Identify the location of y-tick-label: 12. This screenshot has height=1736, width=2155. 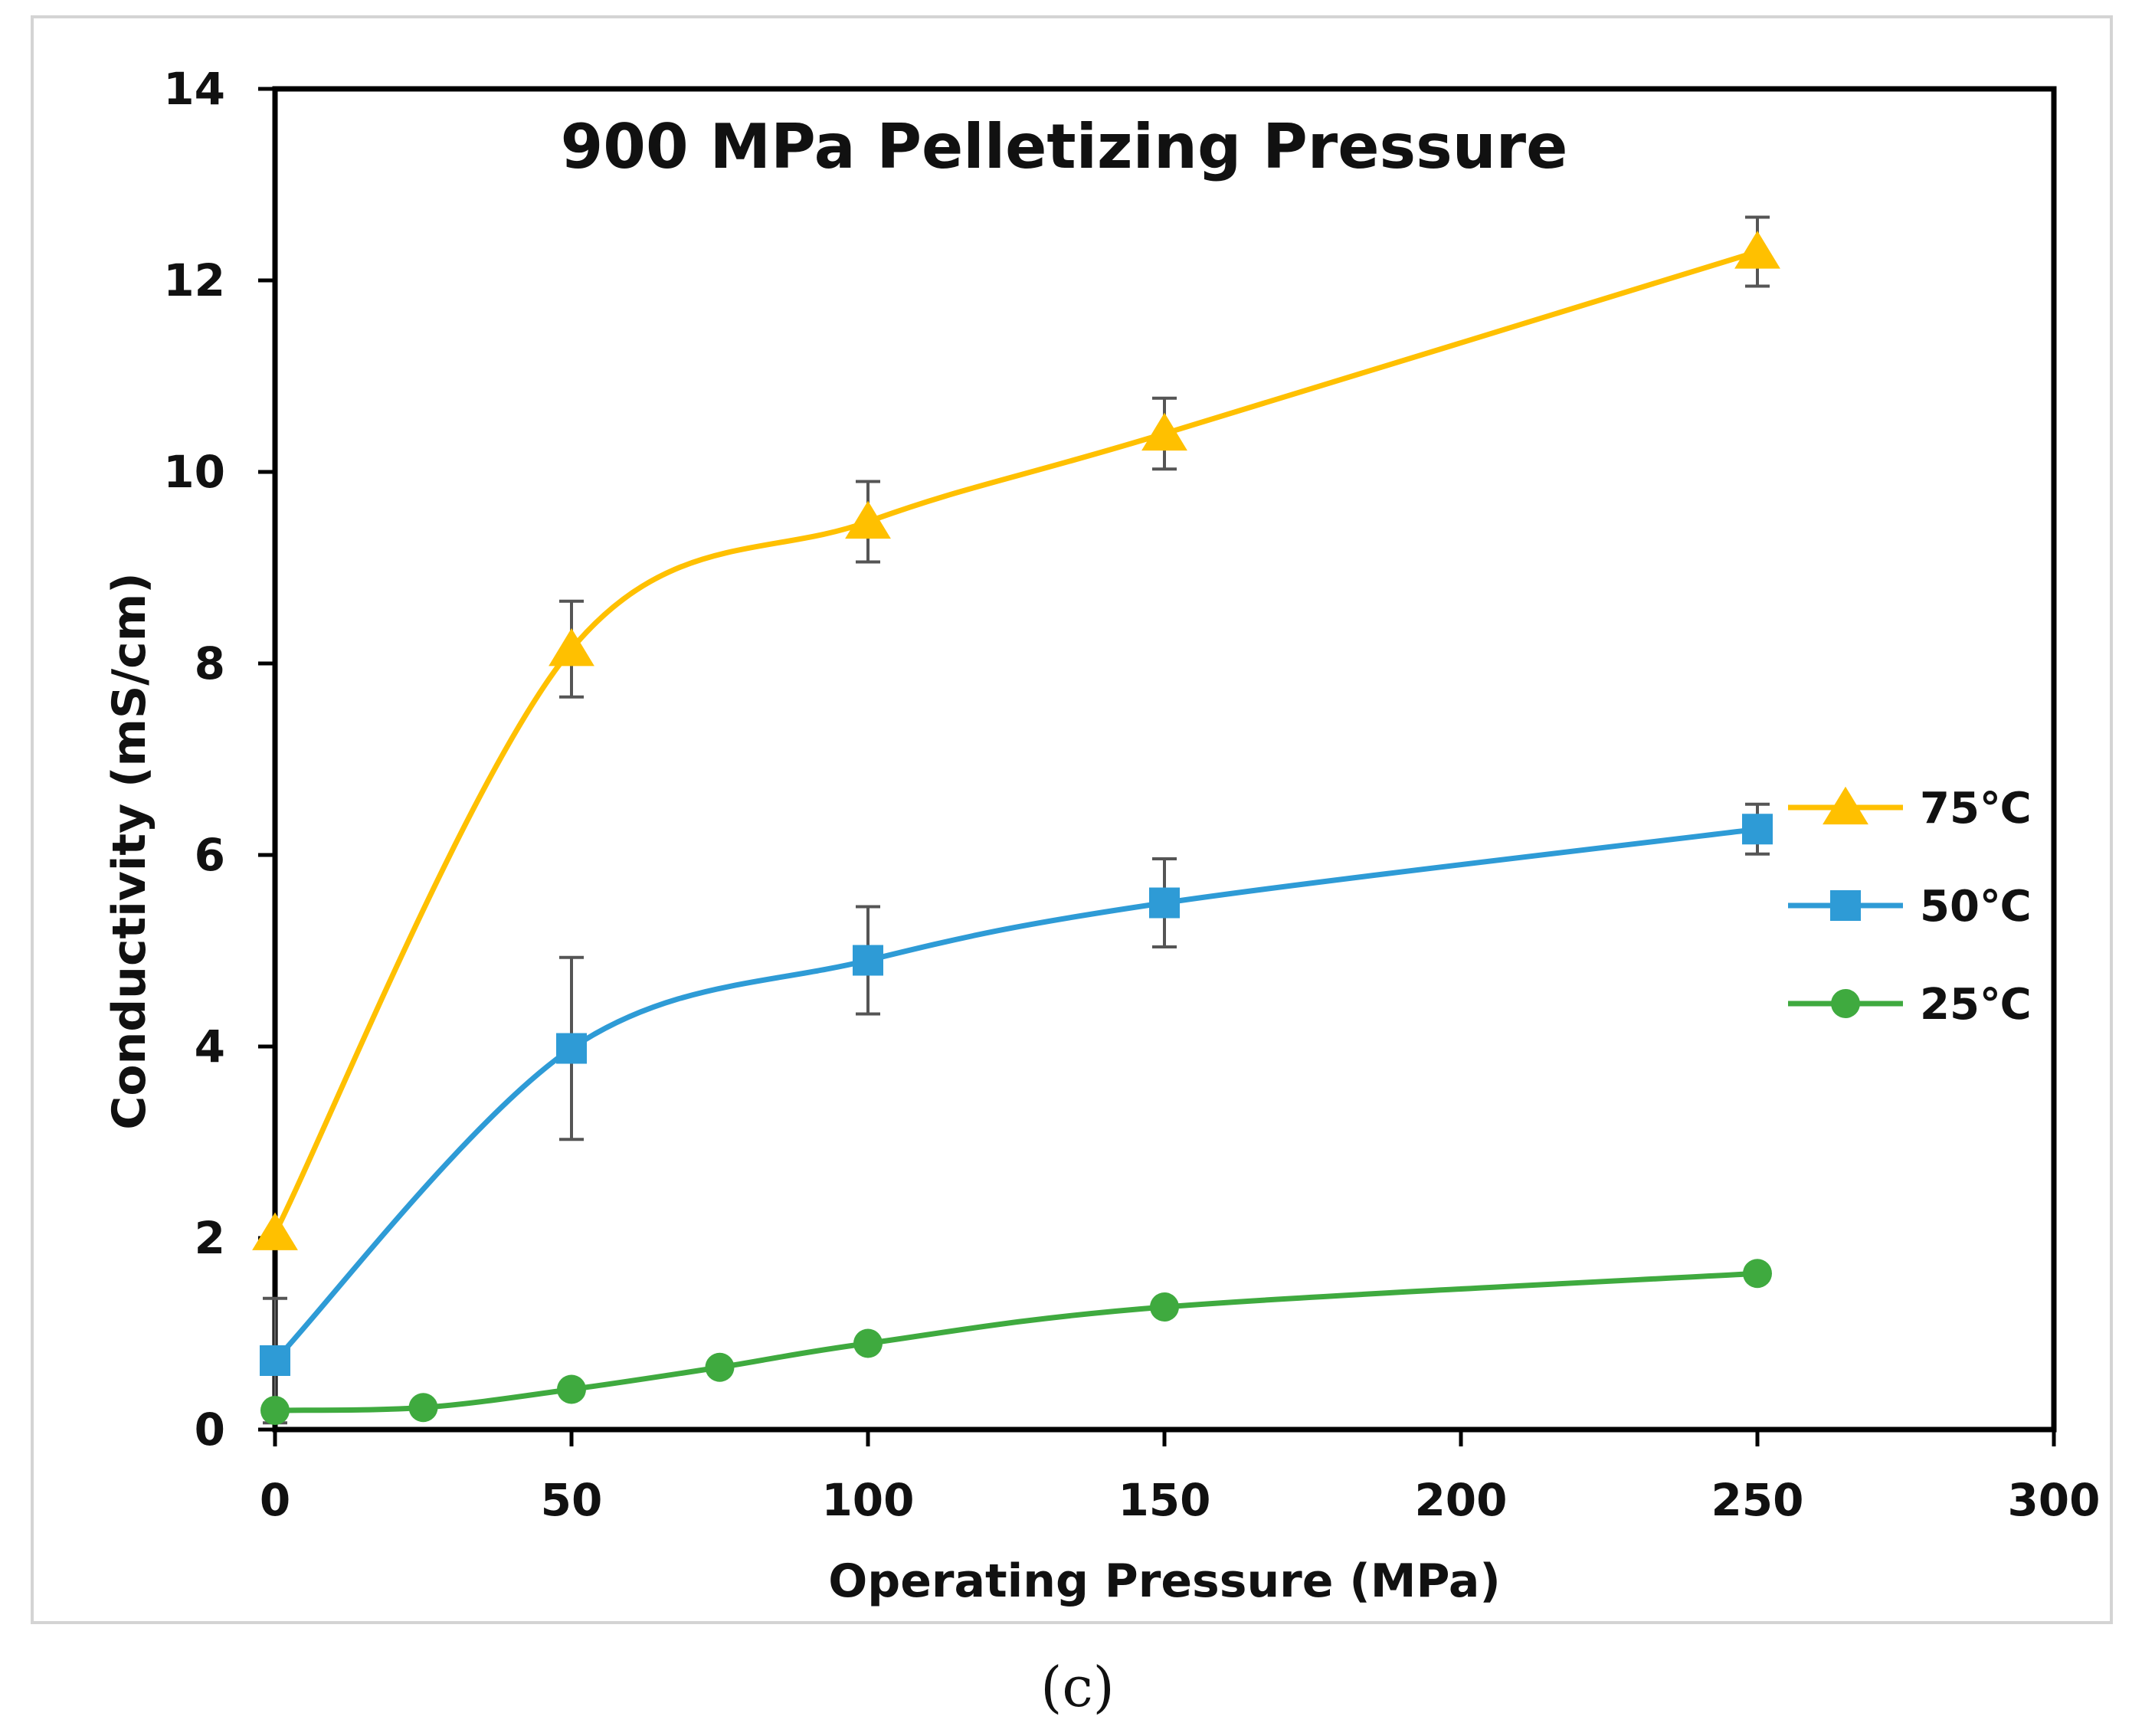
(194, 280).